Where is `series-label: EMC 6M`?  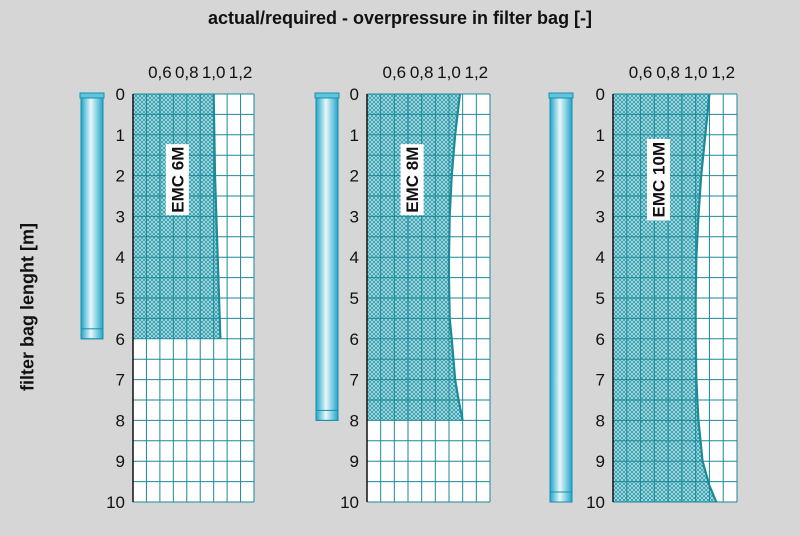
series-label: EMC 6M is located at coordinates (177, 180).